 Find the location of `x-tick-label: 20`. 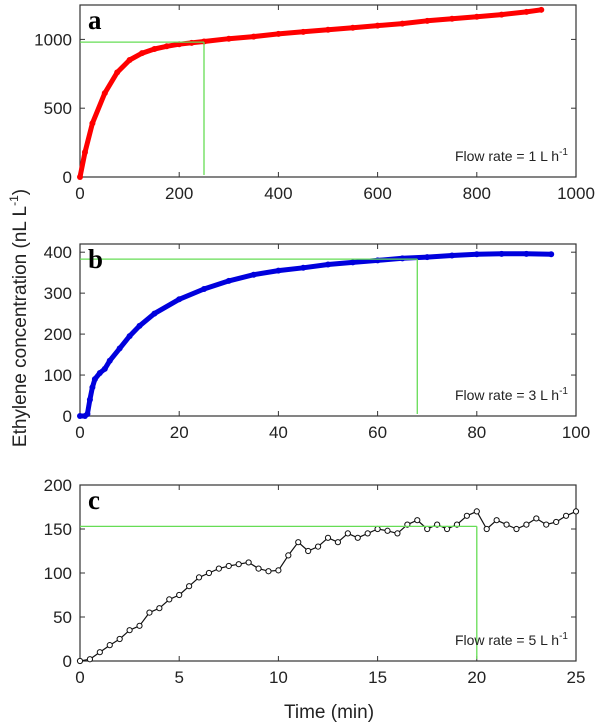

x-tick-label: 20 is located at coordinates (476, 677).